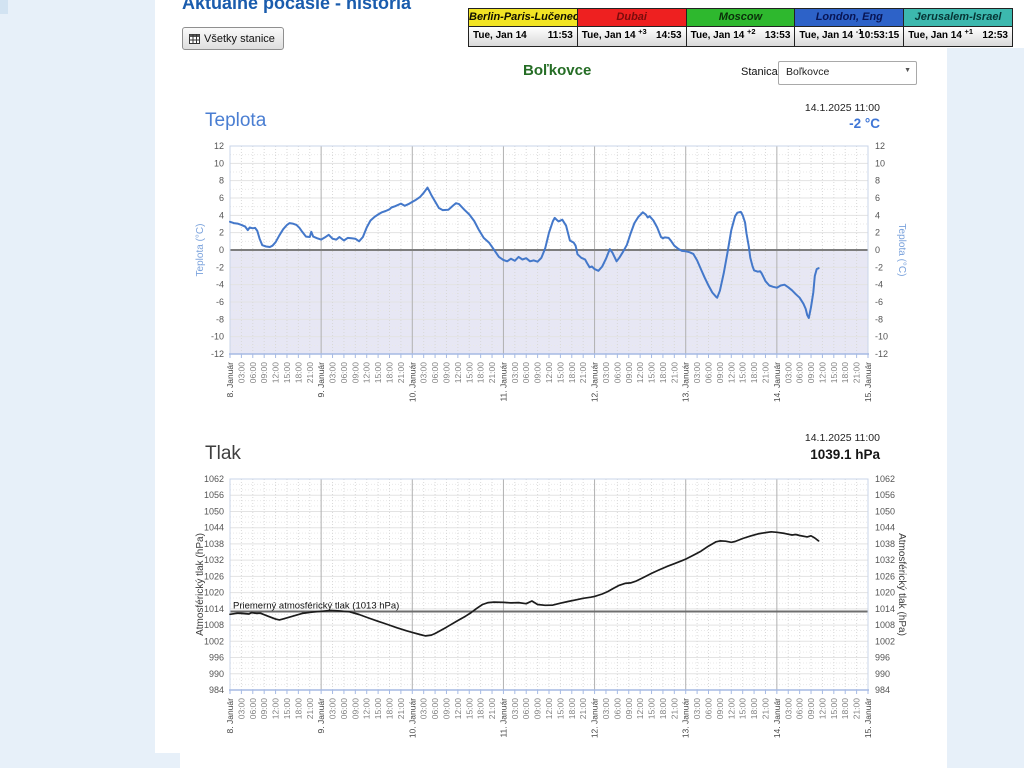 This screenshot has height=768, width=1024. What do you see at coordinates (842, 438) in the screenshot?
I see `pressure-timestamp: 14.1.2025 11:00` at bounding box center [842, 438].